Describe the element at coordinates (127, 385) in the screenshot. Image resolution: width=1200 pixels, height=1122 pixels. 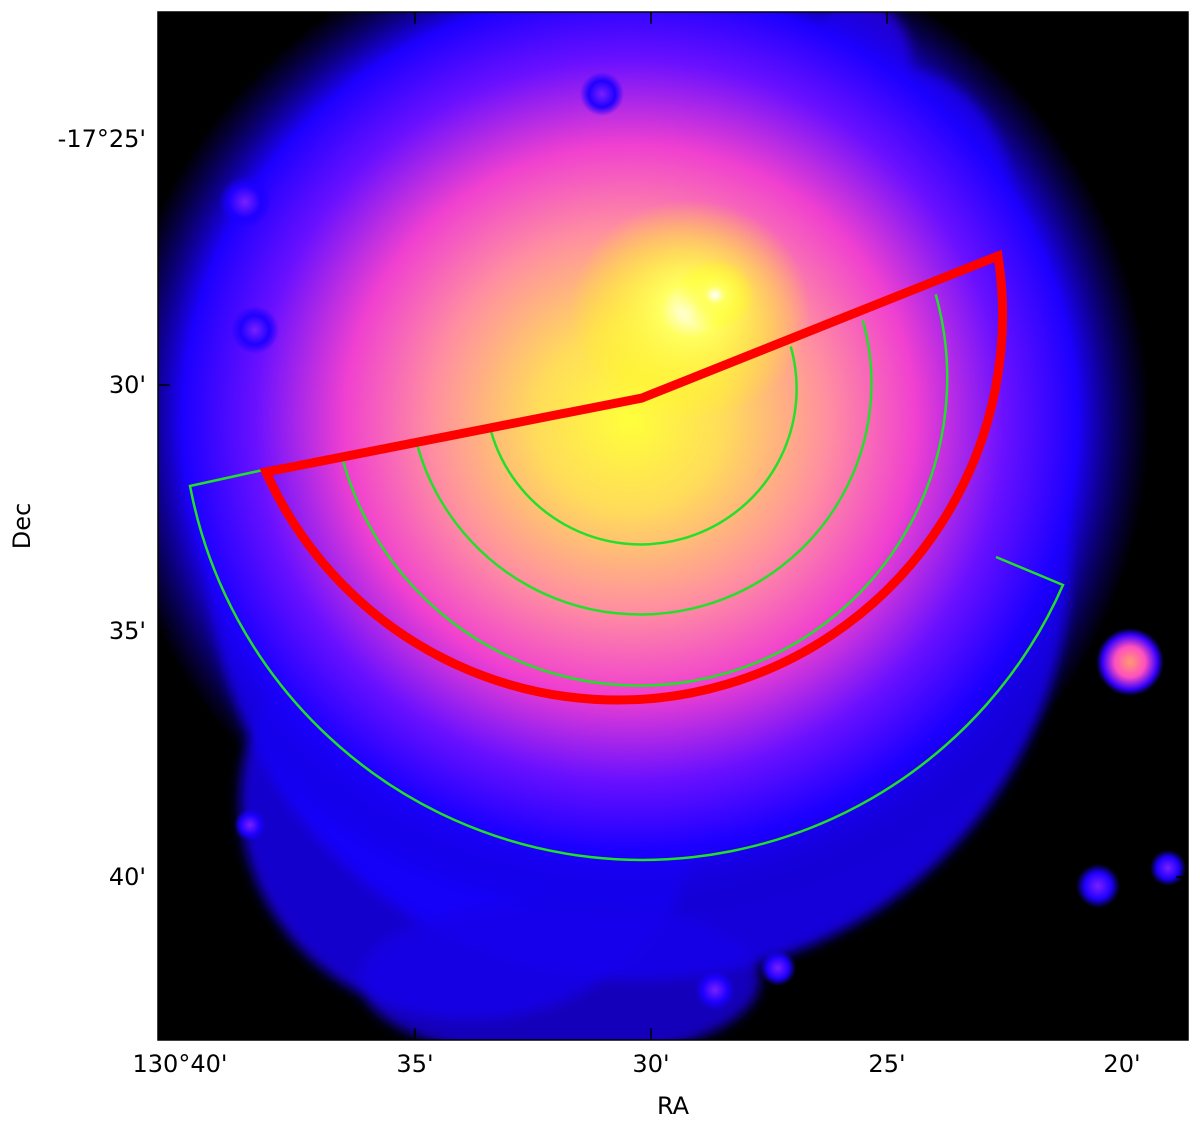
I see `y-tick-label: 30'` at that location.